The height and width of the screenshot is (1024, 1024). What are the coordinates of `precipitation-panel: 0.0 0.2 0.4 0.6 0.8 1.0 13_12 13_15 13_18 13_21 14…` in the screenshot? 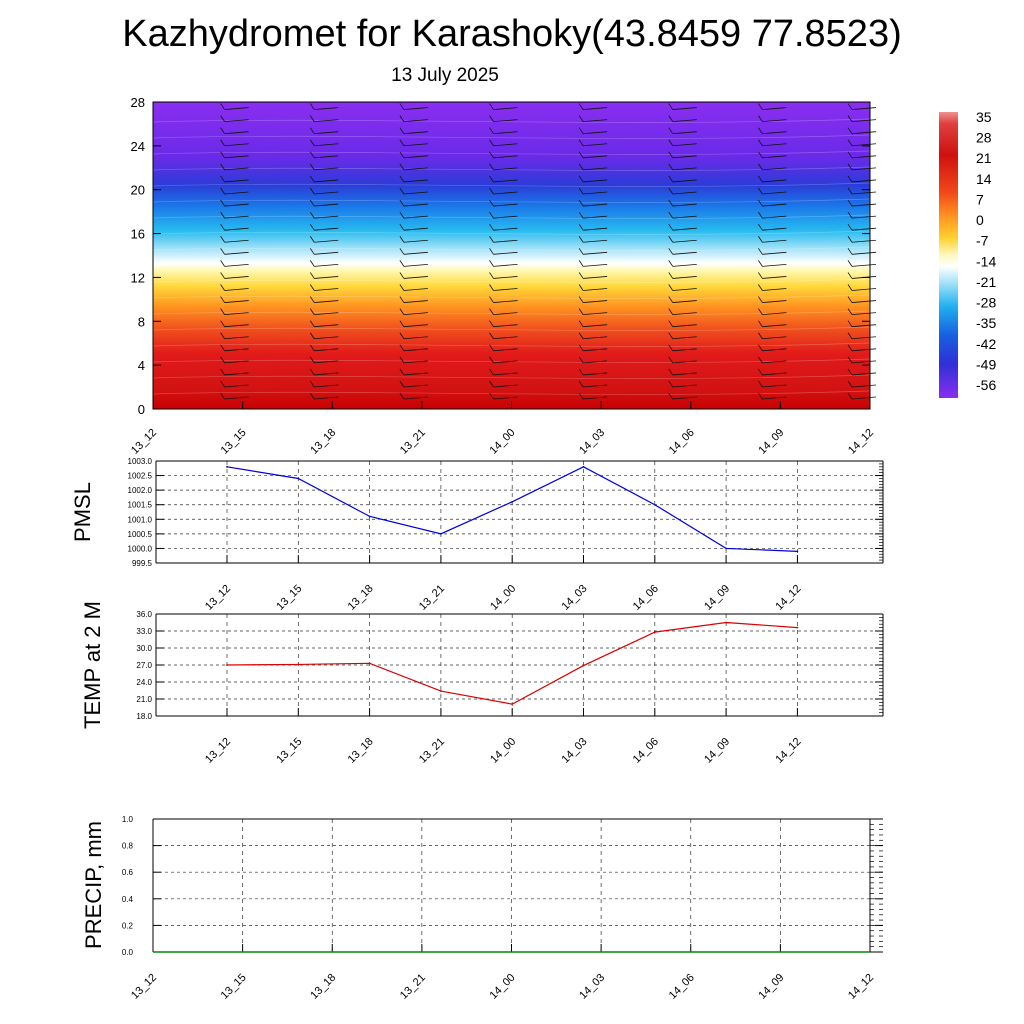 It's located at (482, 908).